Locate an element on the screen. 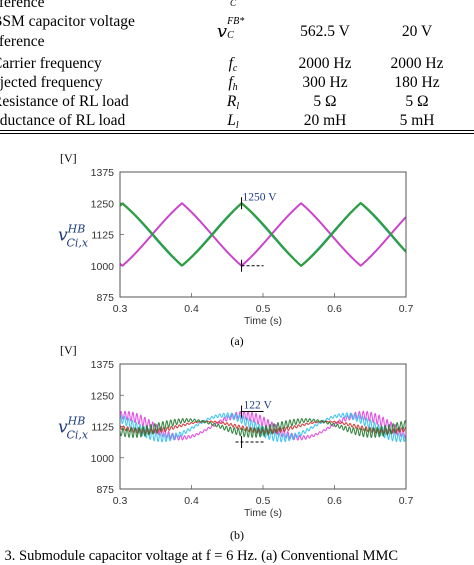  table-bottom-rule is located at coordinates (237, 130).